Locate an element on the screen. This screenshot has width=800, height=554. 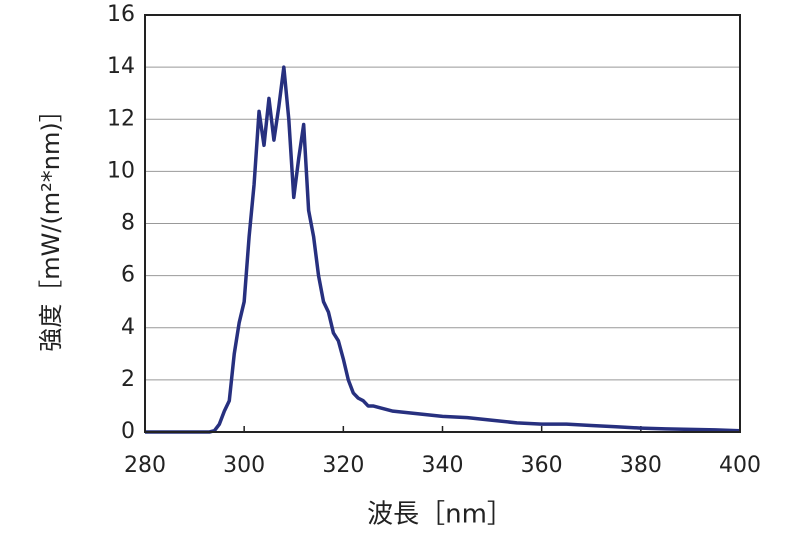
y-tick-label: 16 is located at coordinates (121, 14).